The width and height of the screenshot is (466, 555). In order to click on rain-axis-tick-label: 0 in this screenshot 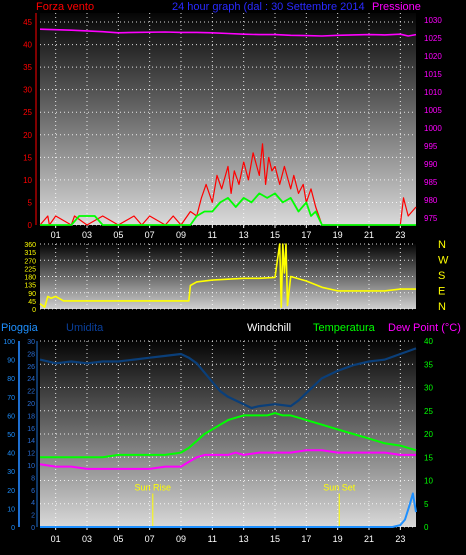, I will do `click(13, 528)`.